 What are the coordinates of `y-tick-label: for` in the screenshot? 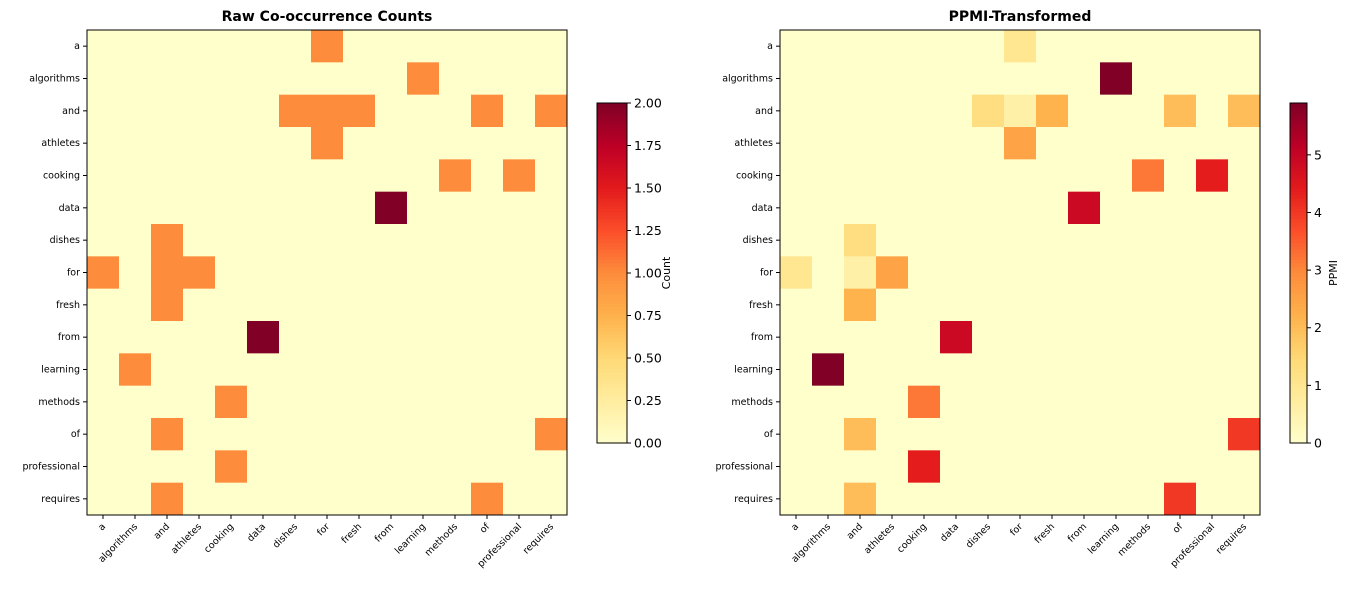 It's located at (766, 273).